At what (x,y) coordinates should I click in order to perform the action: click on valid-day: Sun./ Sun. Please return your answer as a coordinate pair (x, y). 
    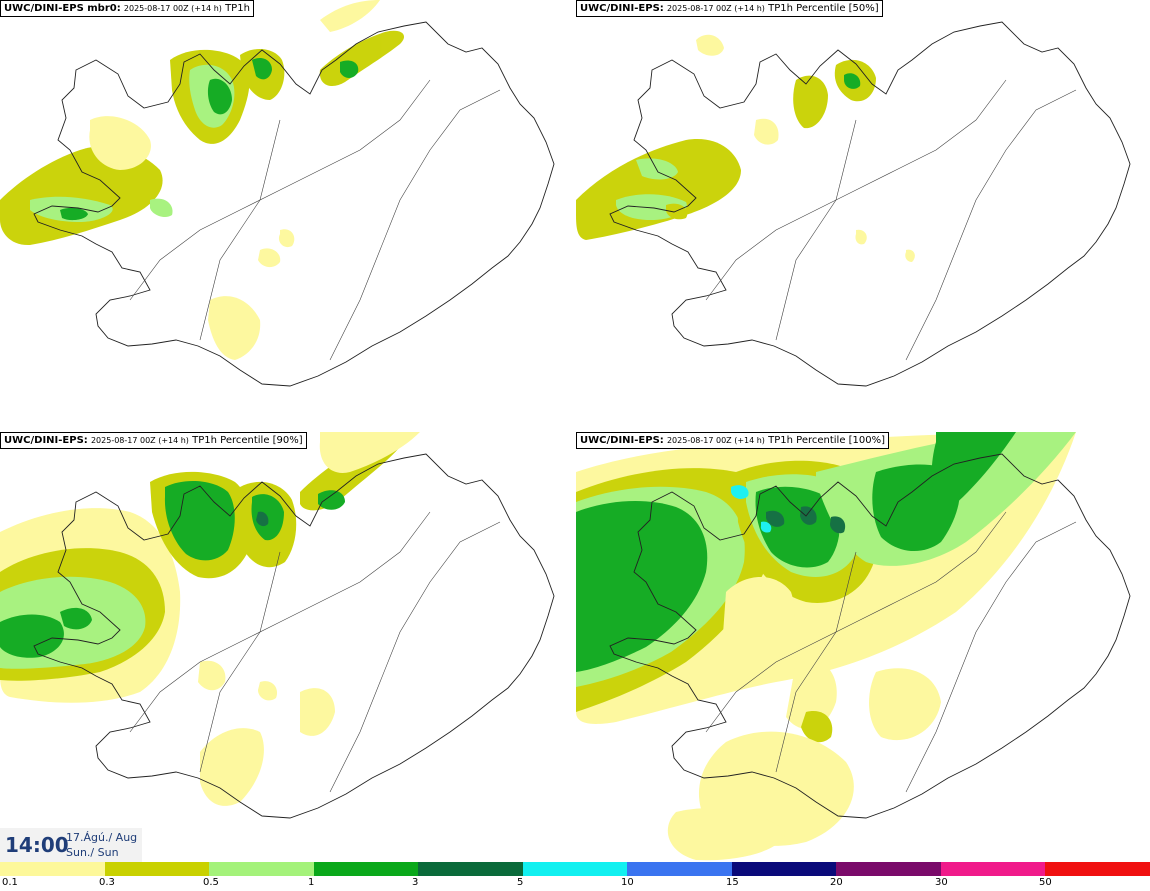
    Looking at the image, I should click on (92, 852).